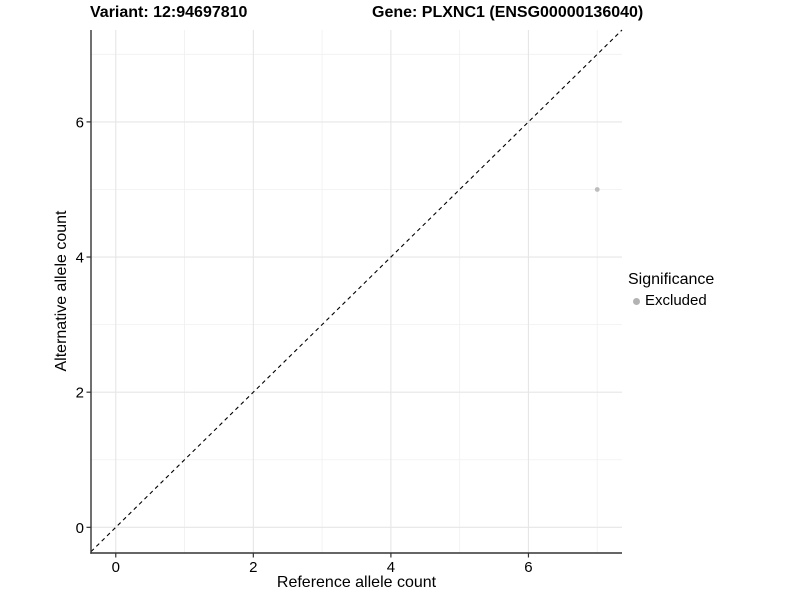 The height and width of the screenshot is (600, 800). Describe the element at coordinates (676, 300) in the screenshot. I see `legend-item-label: Excluded` at that location.